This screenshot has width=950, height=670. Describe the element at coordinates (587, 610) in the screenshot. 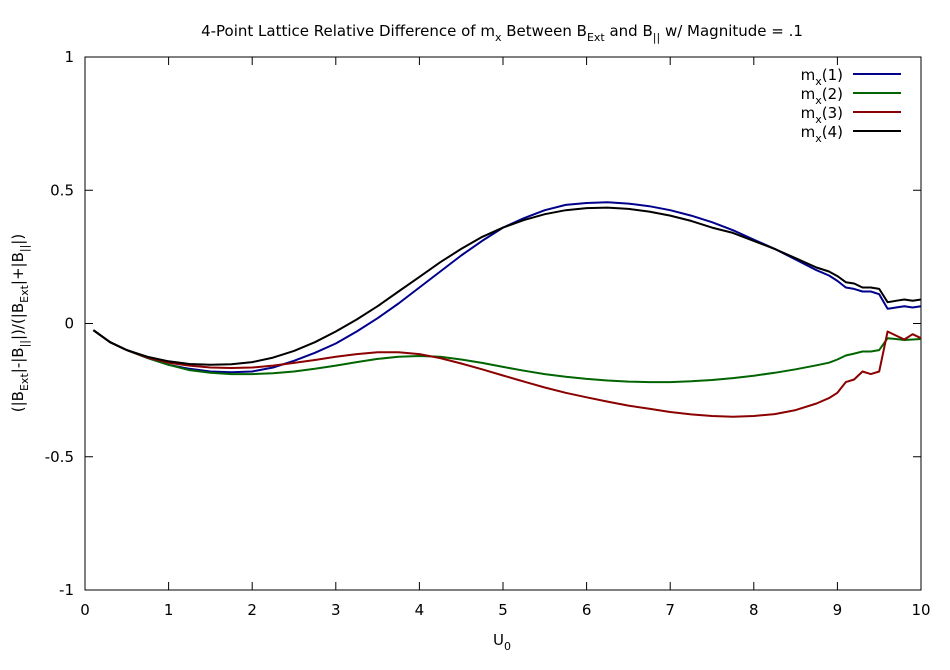

I see `x-tick-label-6: 6` at that location.